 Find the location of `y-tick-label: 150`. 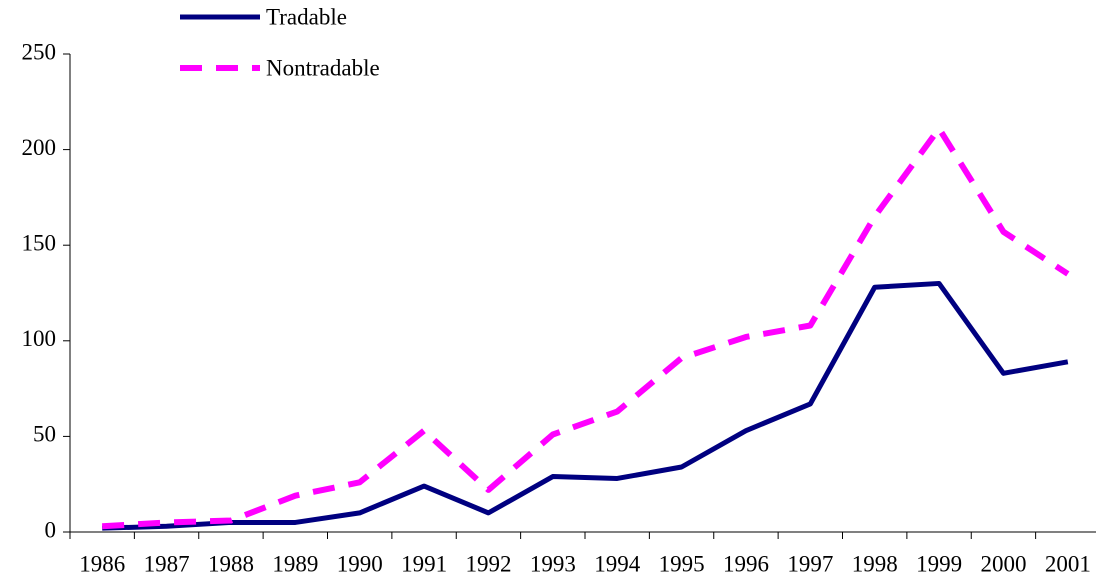

y-tick-label: 150 is located at coordinates (39, 242).